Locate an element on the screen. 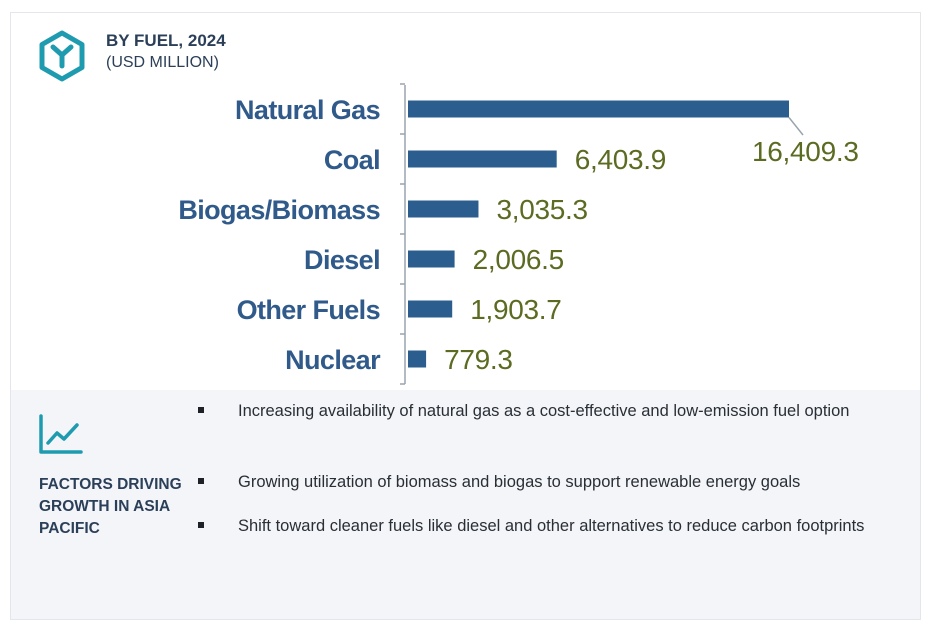  data-label: 16,409.3 is located at coordinates (805, 151).